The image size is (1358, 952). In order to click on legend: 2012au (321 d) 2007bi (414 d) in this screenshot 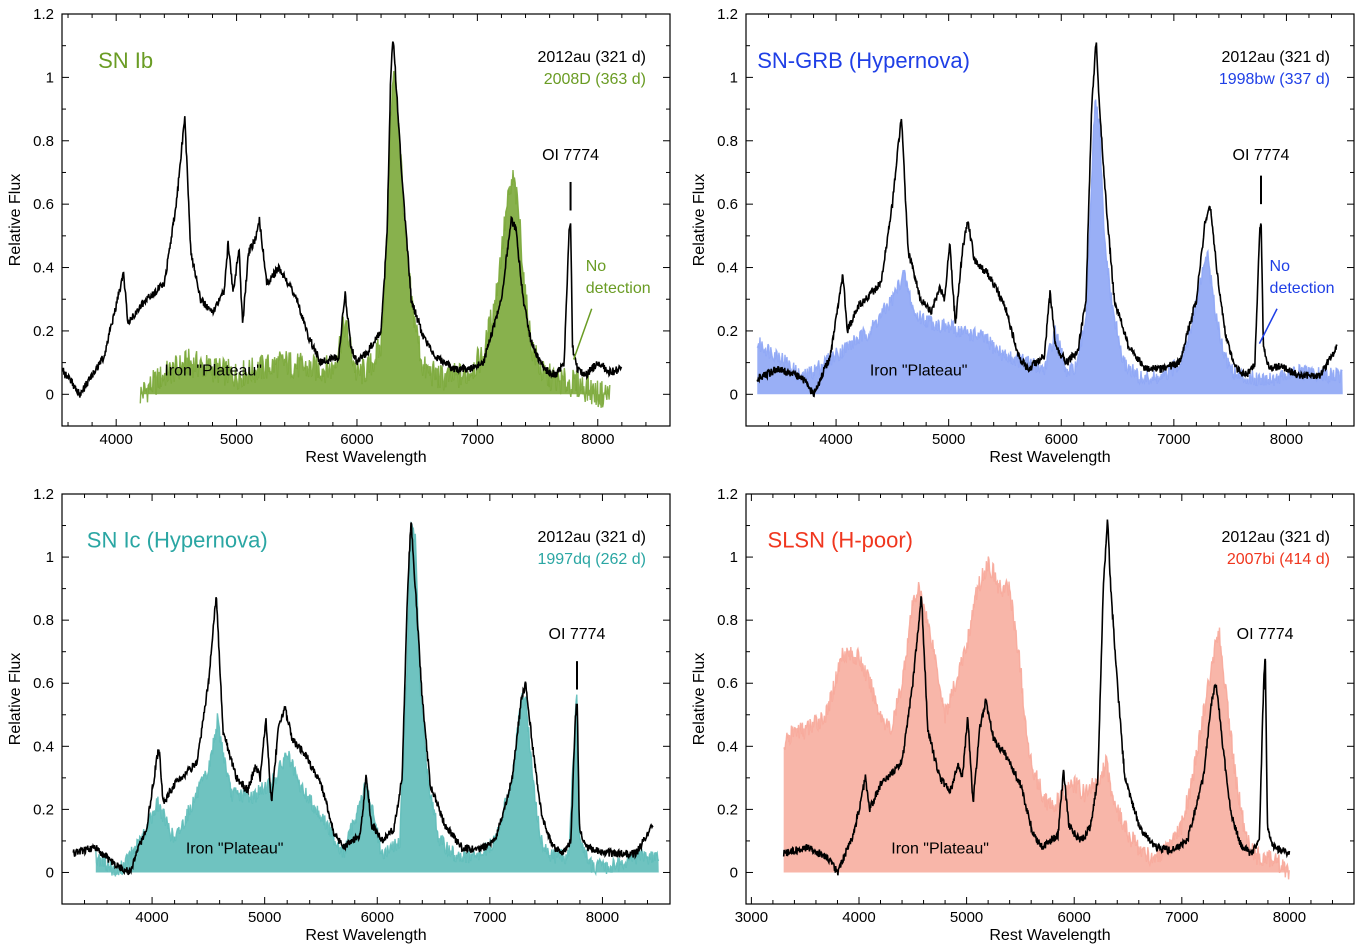, I will do `click(1275, 548)`.